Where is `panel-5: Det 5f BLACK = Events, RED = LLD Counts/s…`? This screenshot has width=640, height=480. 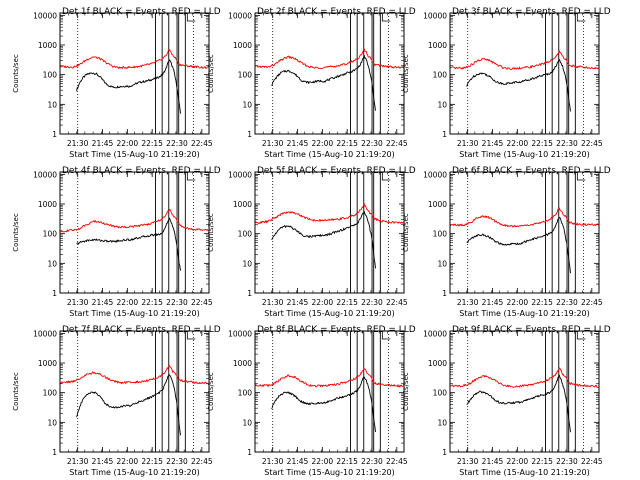
panel-5: Det 5f BLACK = Events, RED = LLD Counts/s… is located at coordinates (311, 242).